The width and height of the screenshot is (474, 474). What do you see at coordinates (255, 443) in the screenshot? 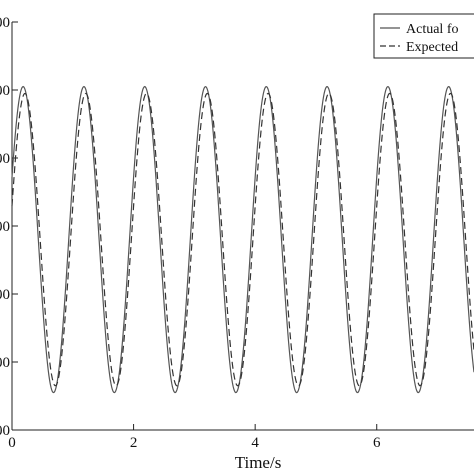
I see `x-tick-label-2: 4` at bounding box center [255, 443].